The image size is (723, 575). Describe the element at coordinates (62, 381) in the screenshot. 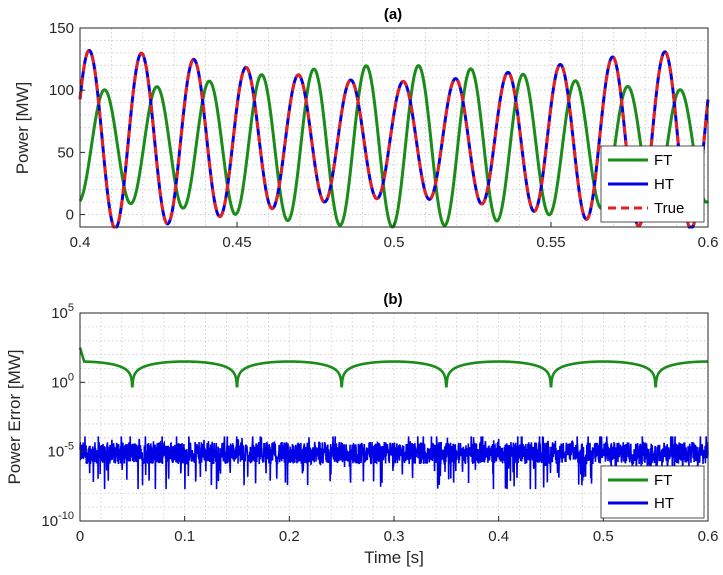

I see `y-tick-label-b: 10⁰` at that location.